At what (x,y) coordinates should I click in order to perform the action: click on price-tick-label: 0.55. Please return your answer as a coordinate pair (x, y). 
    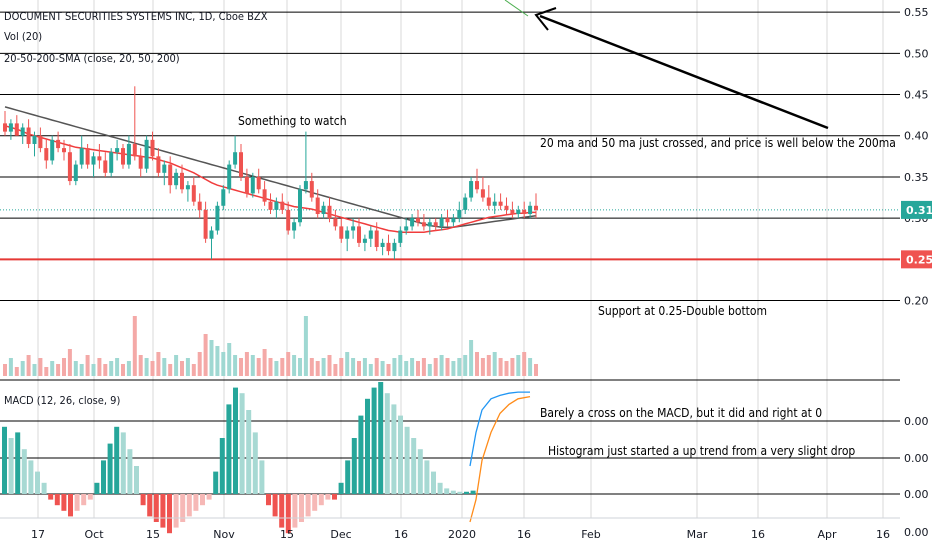
    Looking at the image, I should click on (916, 12).